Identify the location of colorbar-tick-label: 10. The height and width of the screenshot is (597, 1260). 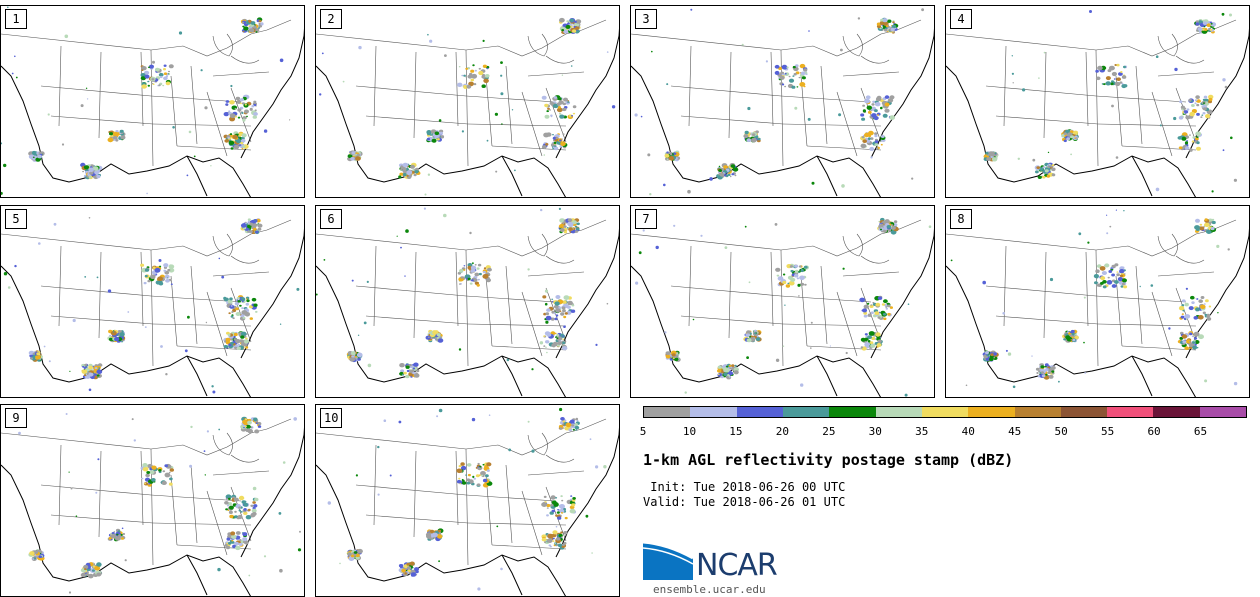
(689, 431).